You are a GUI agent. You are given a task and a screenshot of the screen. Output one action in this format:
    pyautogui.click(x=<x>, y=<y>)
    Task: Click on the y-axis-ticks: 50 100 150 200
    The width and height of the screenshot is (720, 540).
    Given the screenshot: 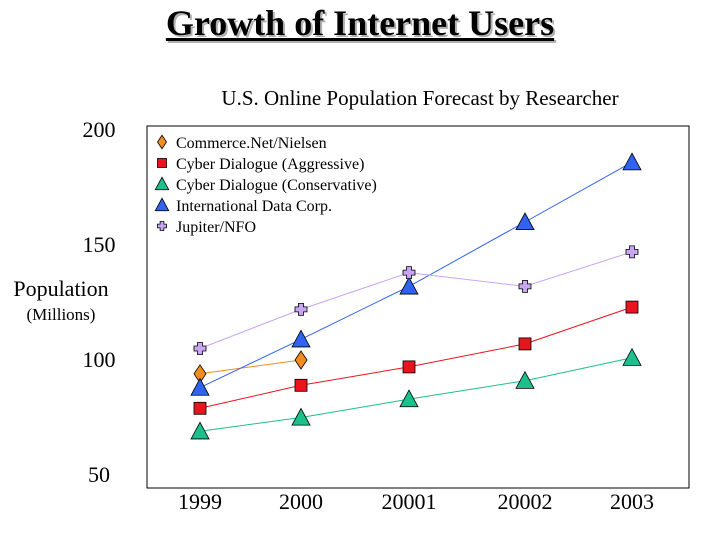 What is the action you would take?
    pyautogui.click(x=99, y=302)
    